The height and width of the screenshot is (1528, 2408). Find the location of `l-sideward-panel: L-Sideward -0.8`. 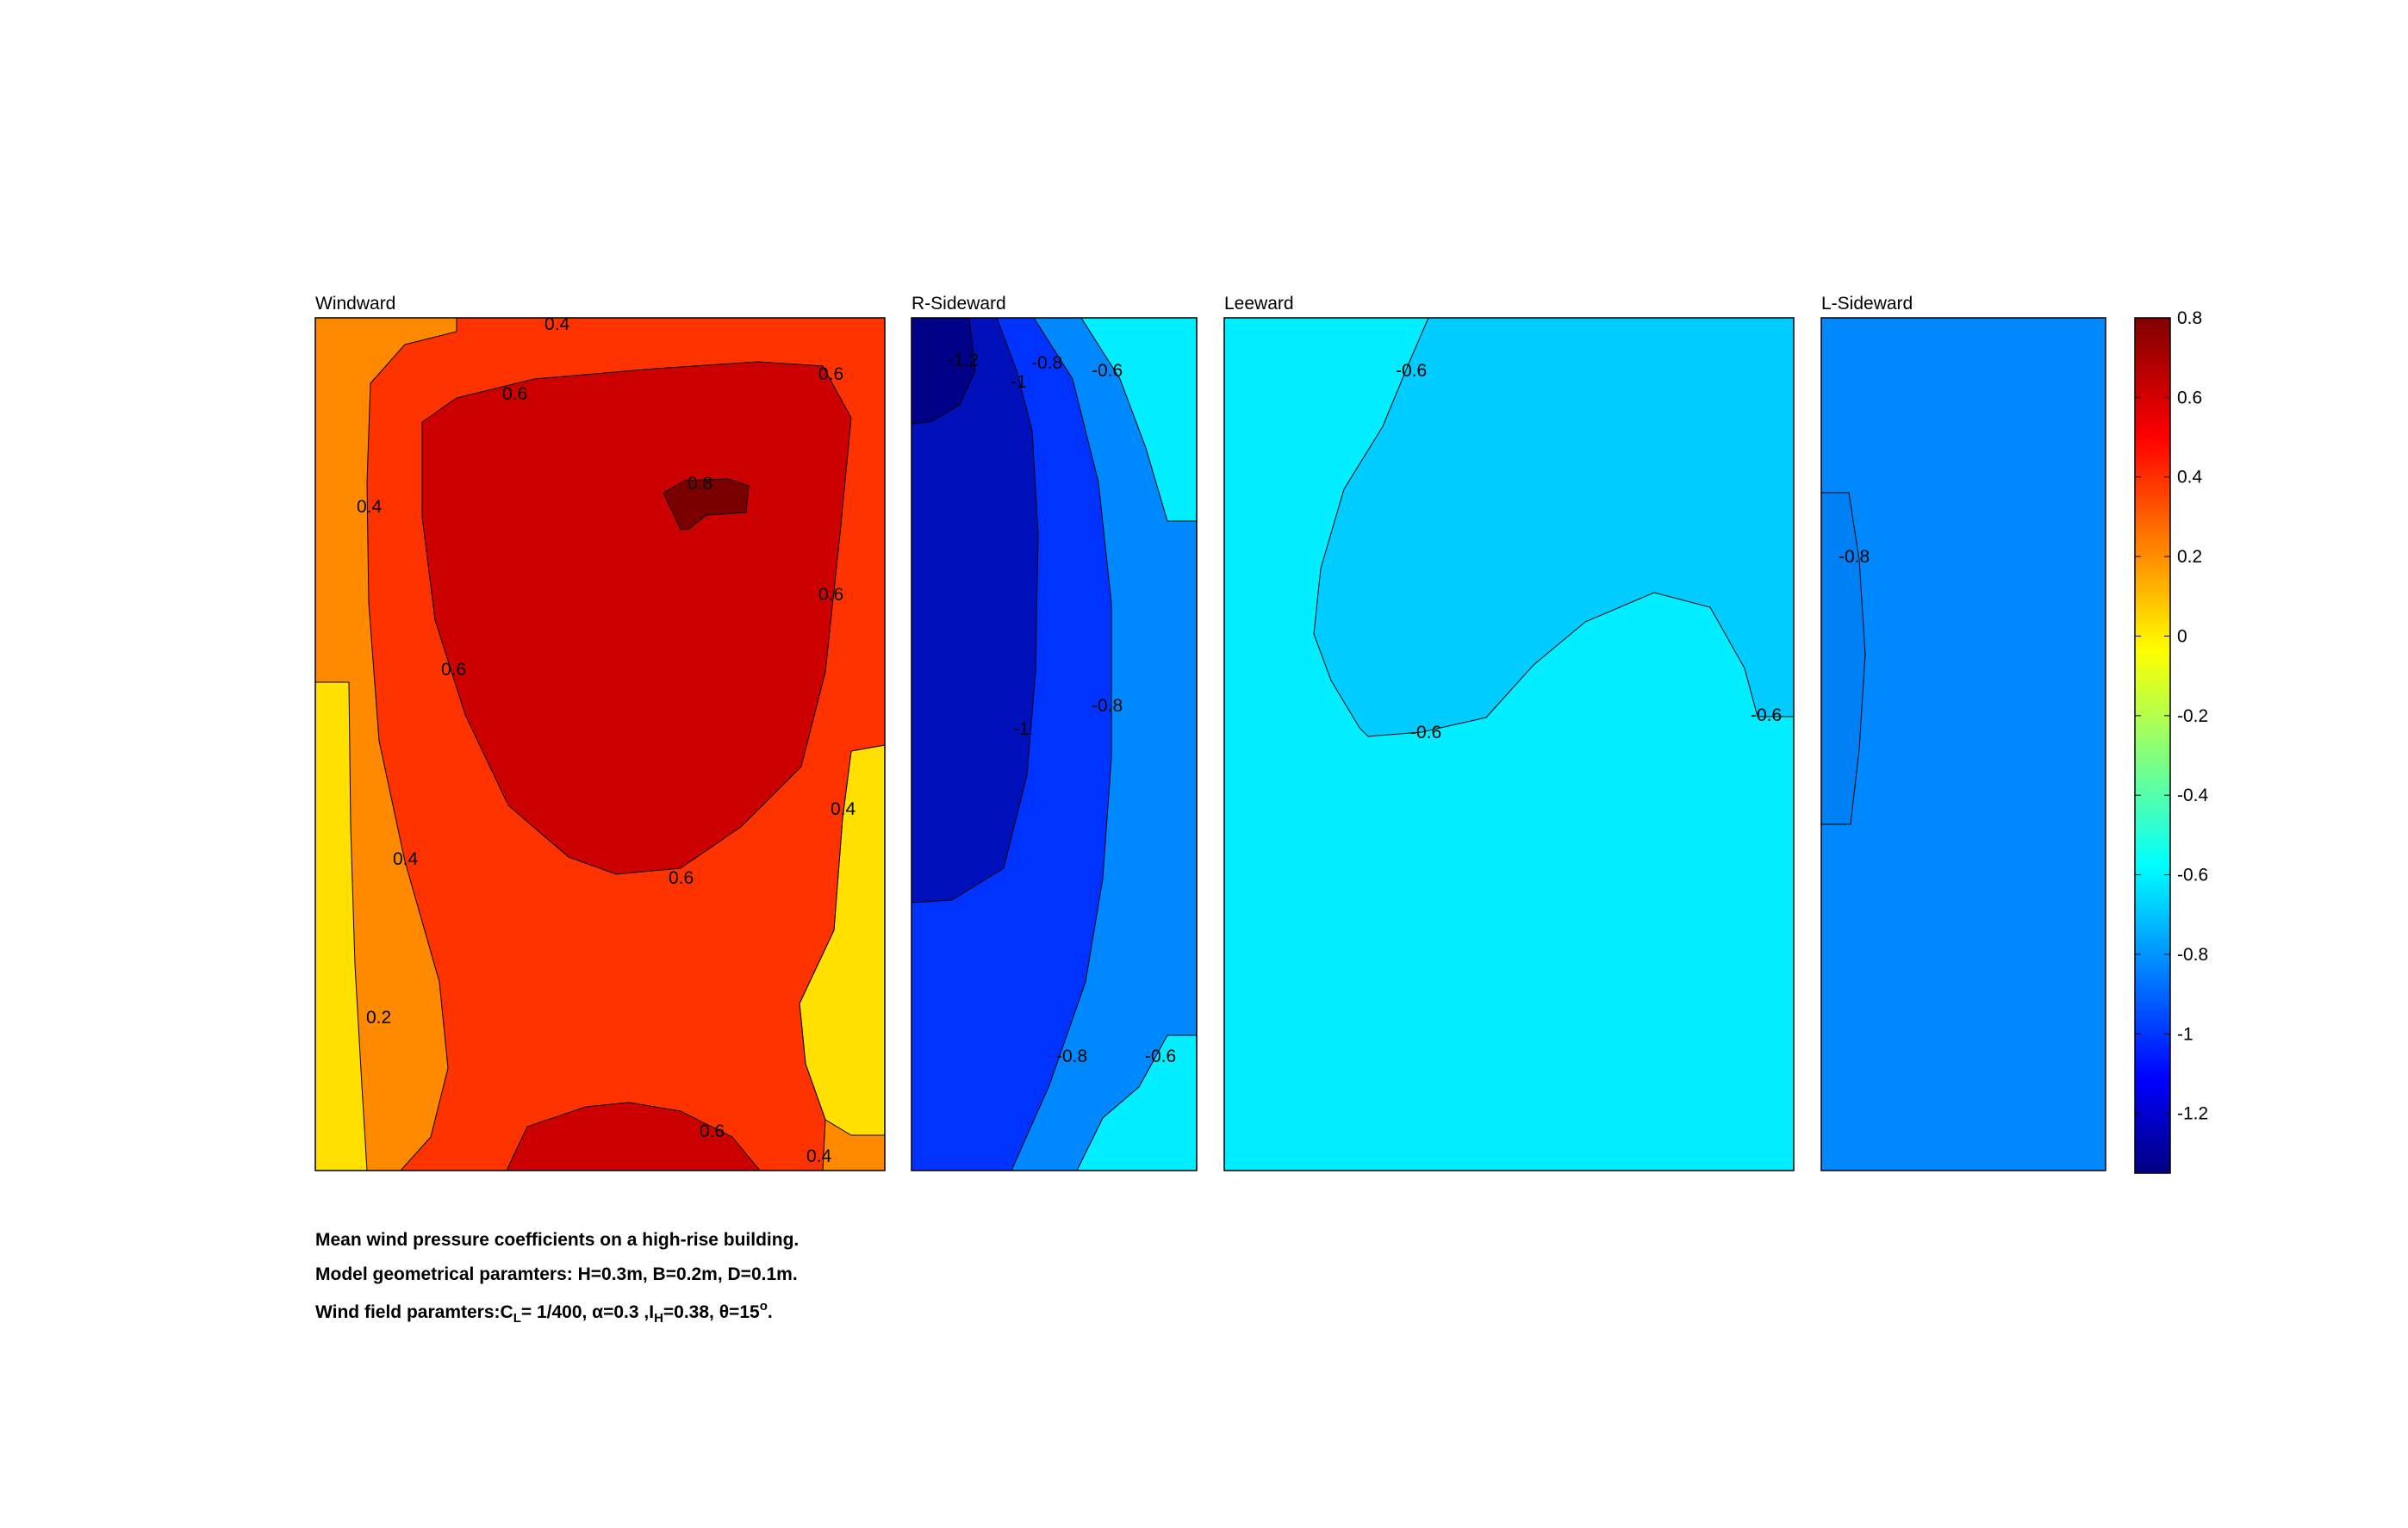

l-sideward-panel: L-Sideward -0.8 is located at coordinates (1963, 732).